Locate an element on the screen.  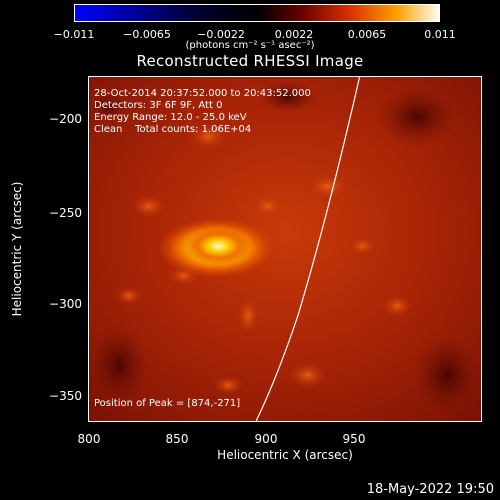
image-title: Reconstructed RHESSI Image is located at coordinates (250, 61).